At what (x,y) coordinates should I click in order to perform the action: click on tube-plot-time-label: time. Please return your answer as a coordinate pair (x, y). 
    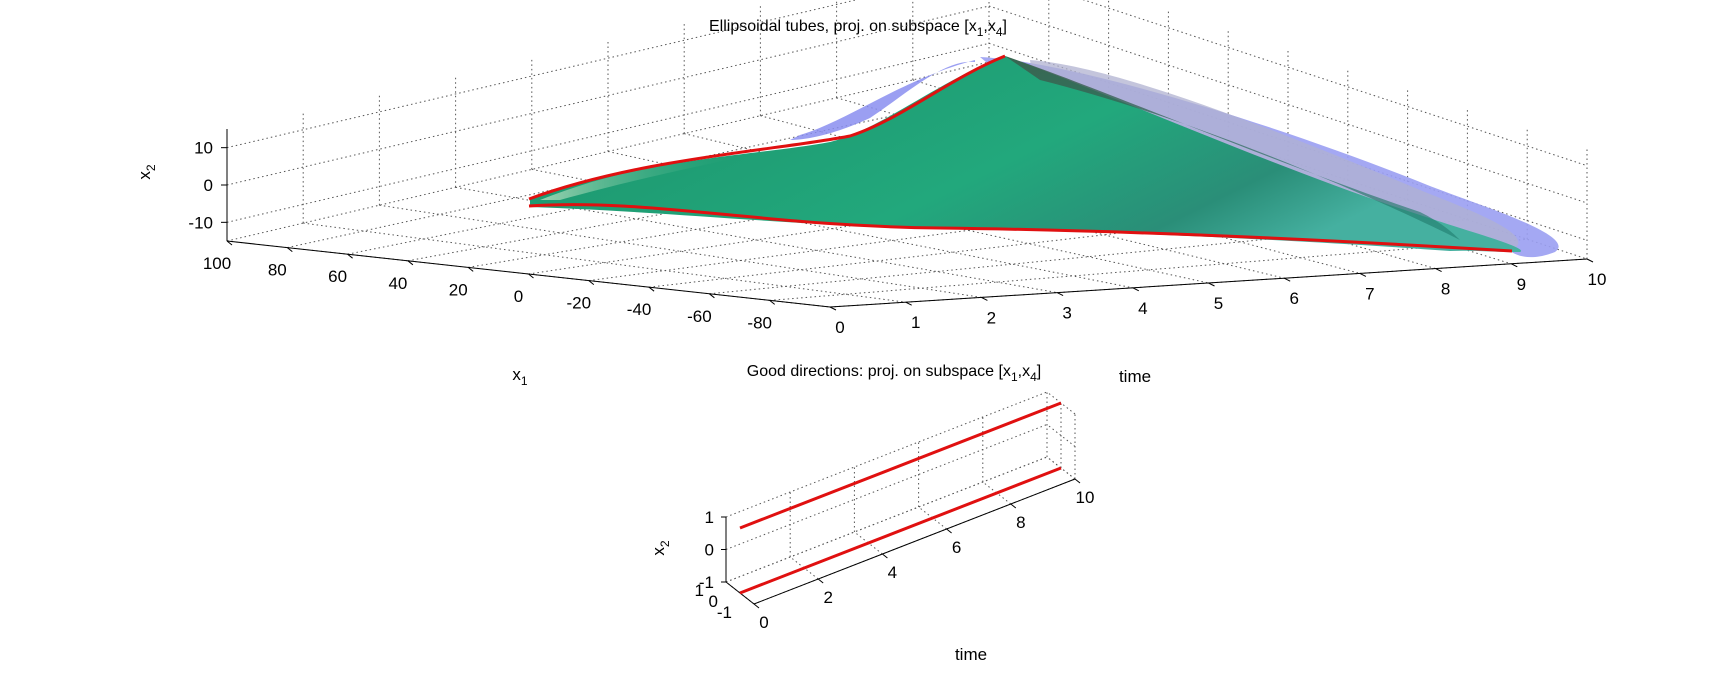
    Looking at the image, I should click on (1135, 376).